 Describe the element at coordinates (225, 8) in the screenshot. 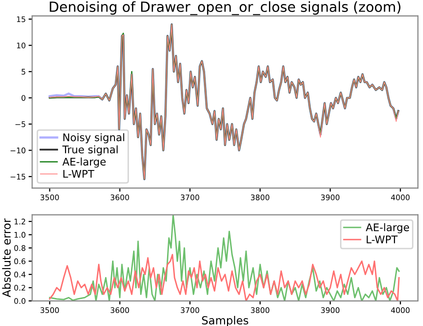

I see `chart-title: Denoising of Drawer_open_or_close signals (zoom)` at that location.